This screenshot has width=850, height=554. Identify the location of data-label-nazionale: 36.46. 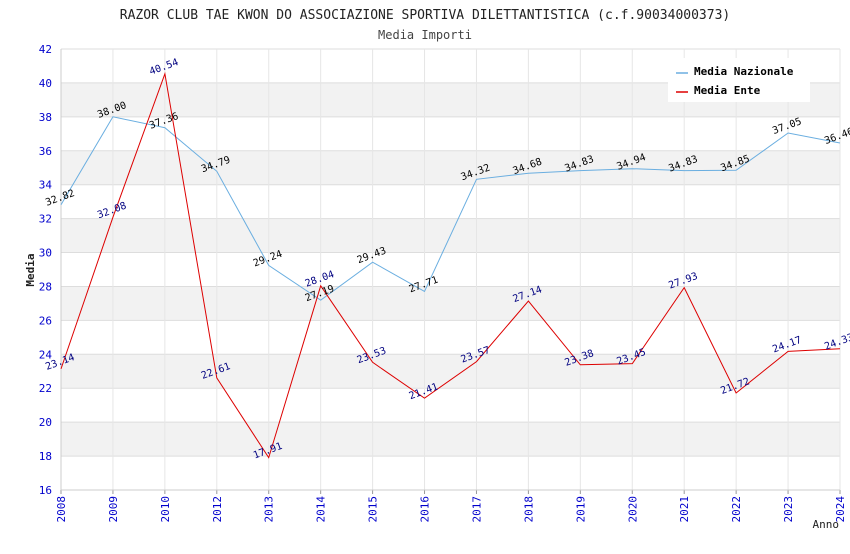
(836, 136).